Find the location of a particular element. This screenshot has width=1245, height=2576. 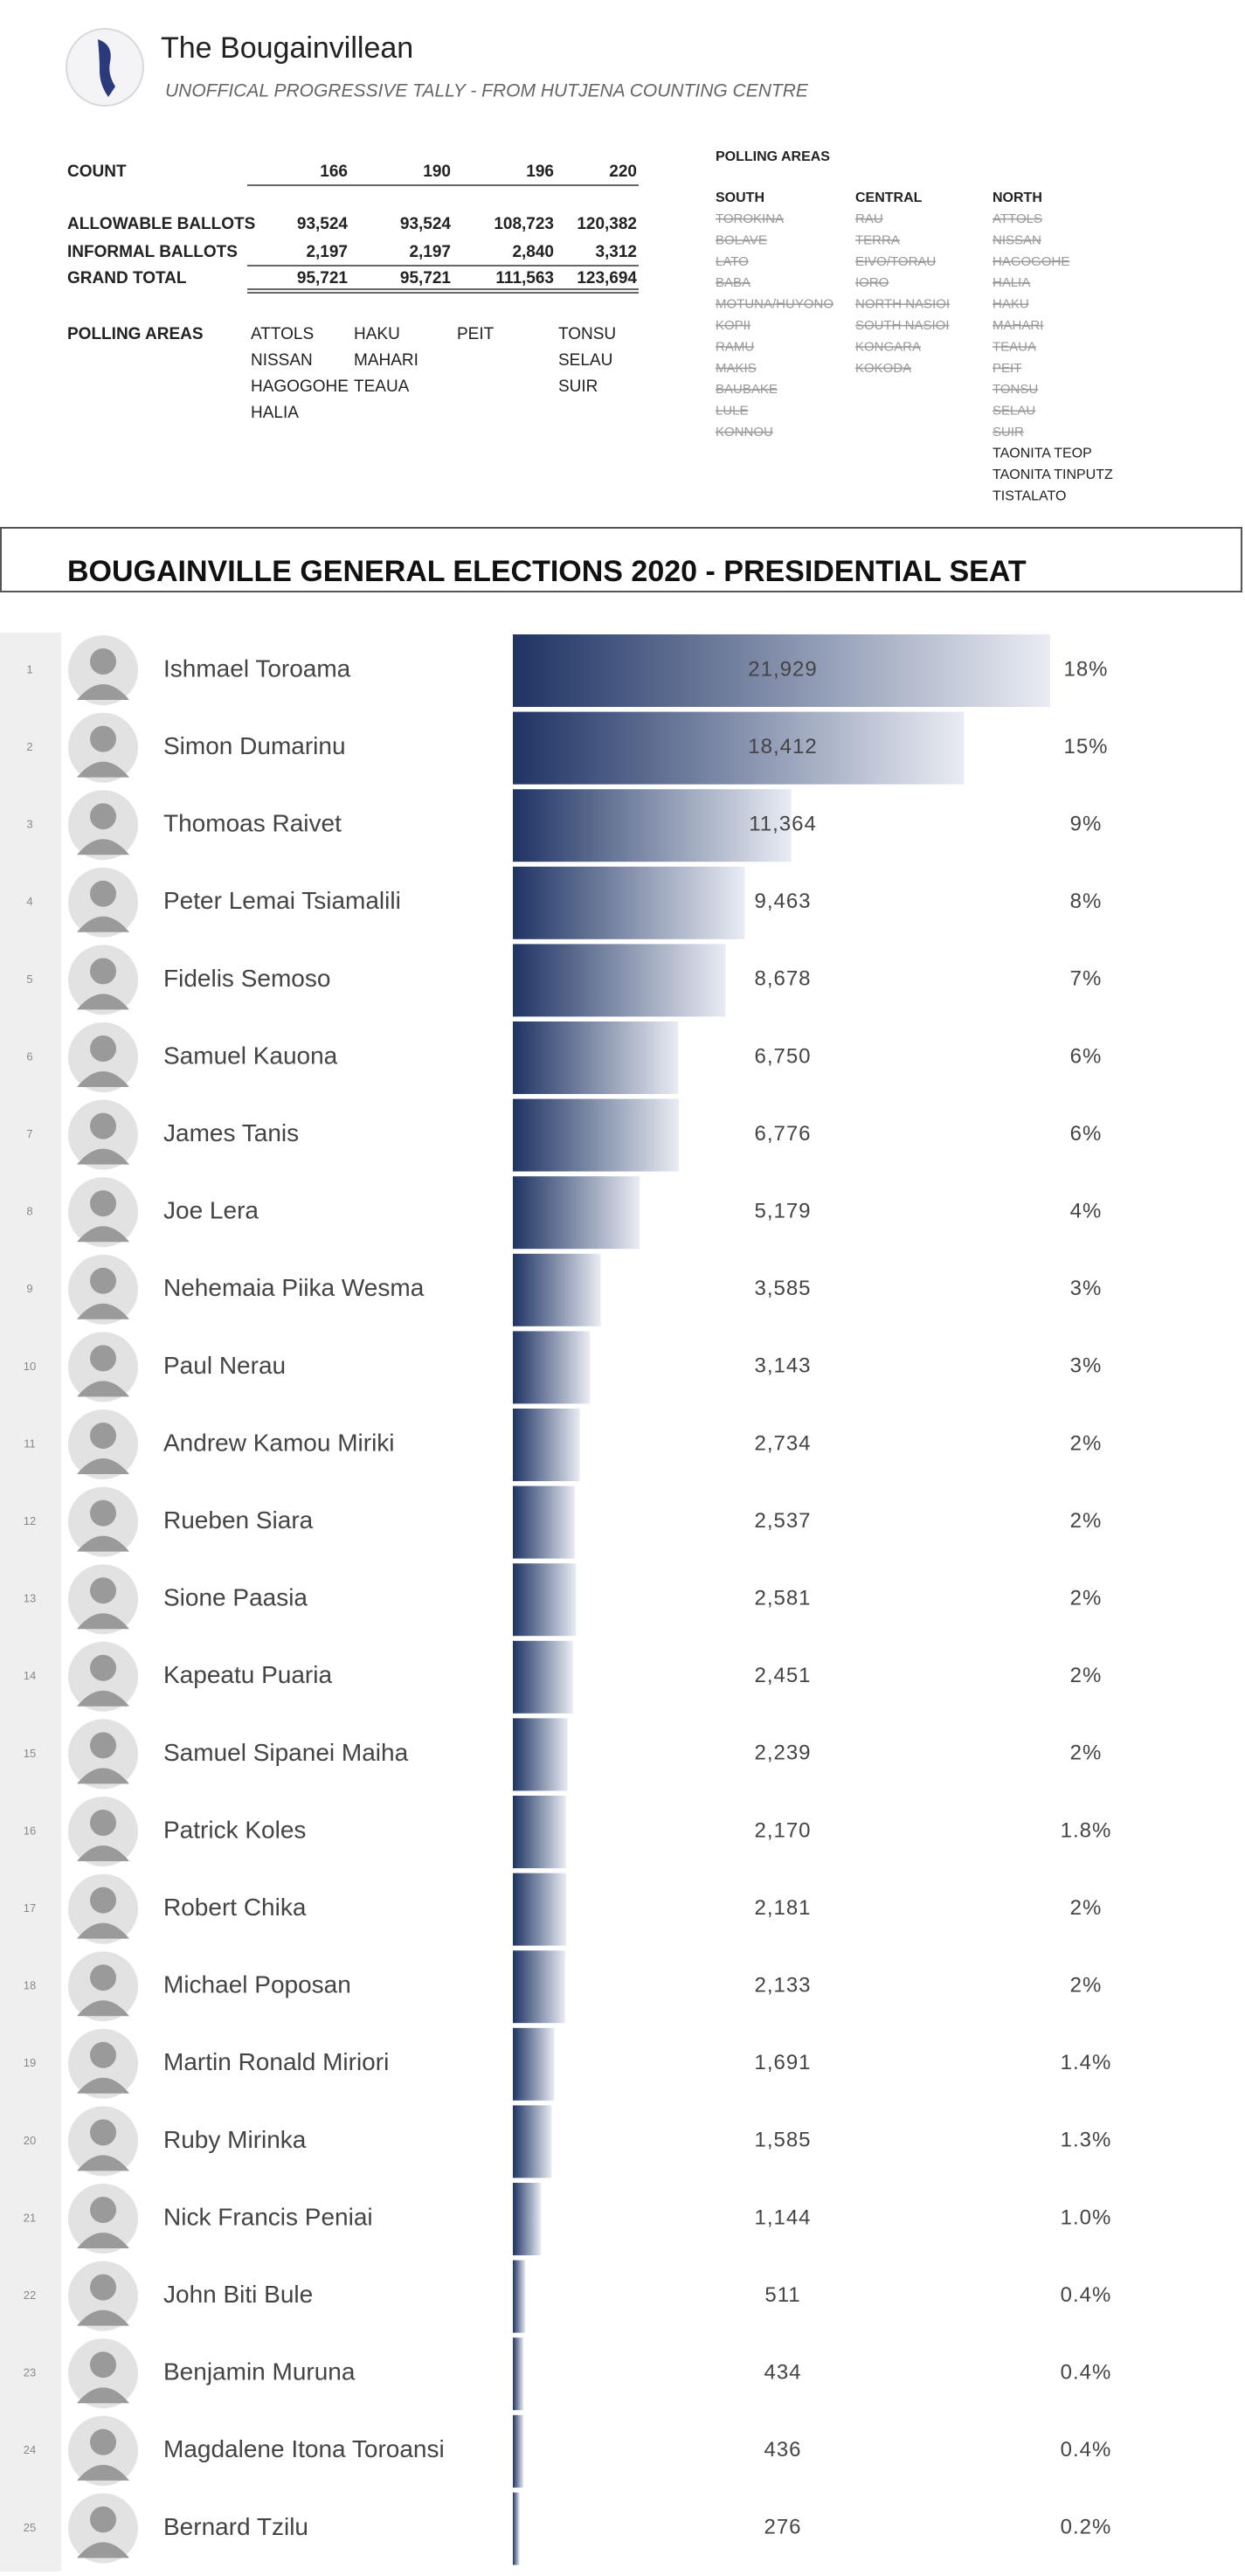

share-label: 8% is located at coordinates (1086, 901).